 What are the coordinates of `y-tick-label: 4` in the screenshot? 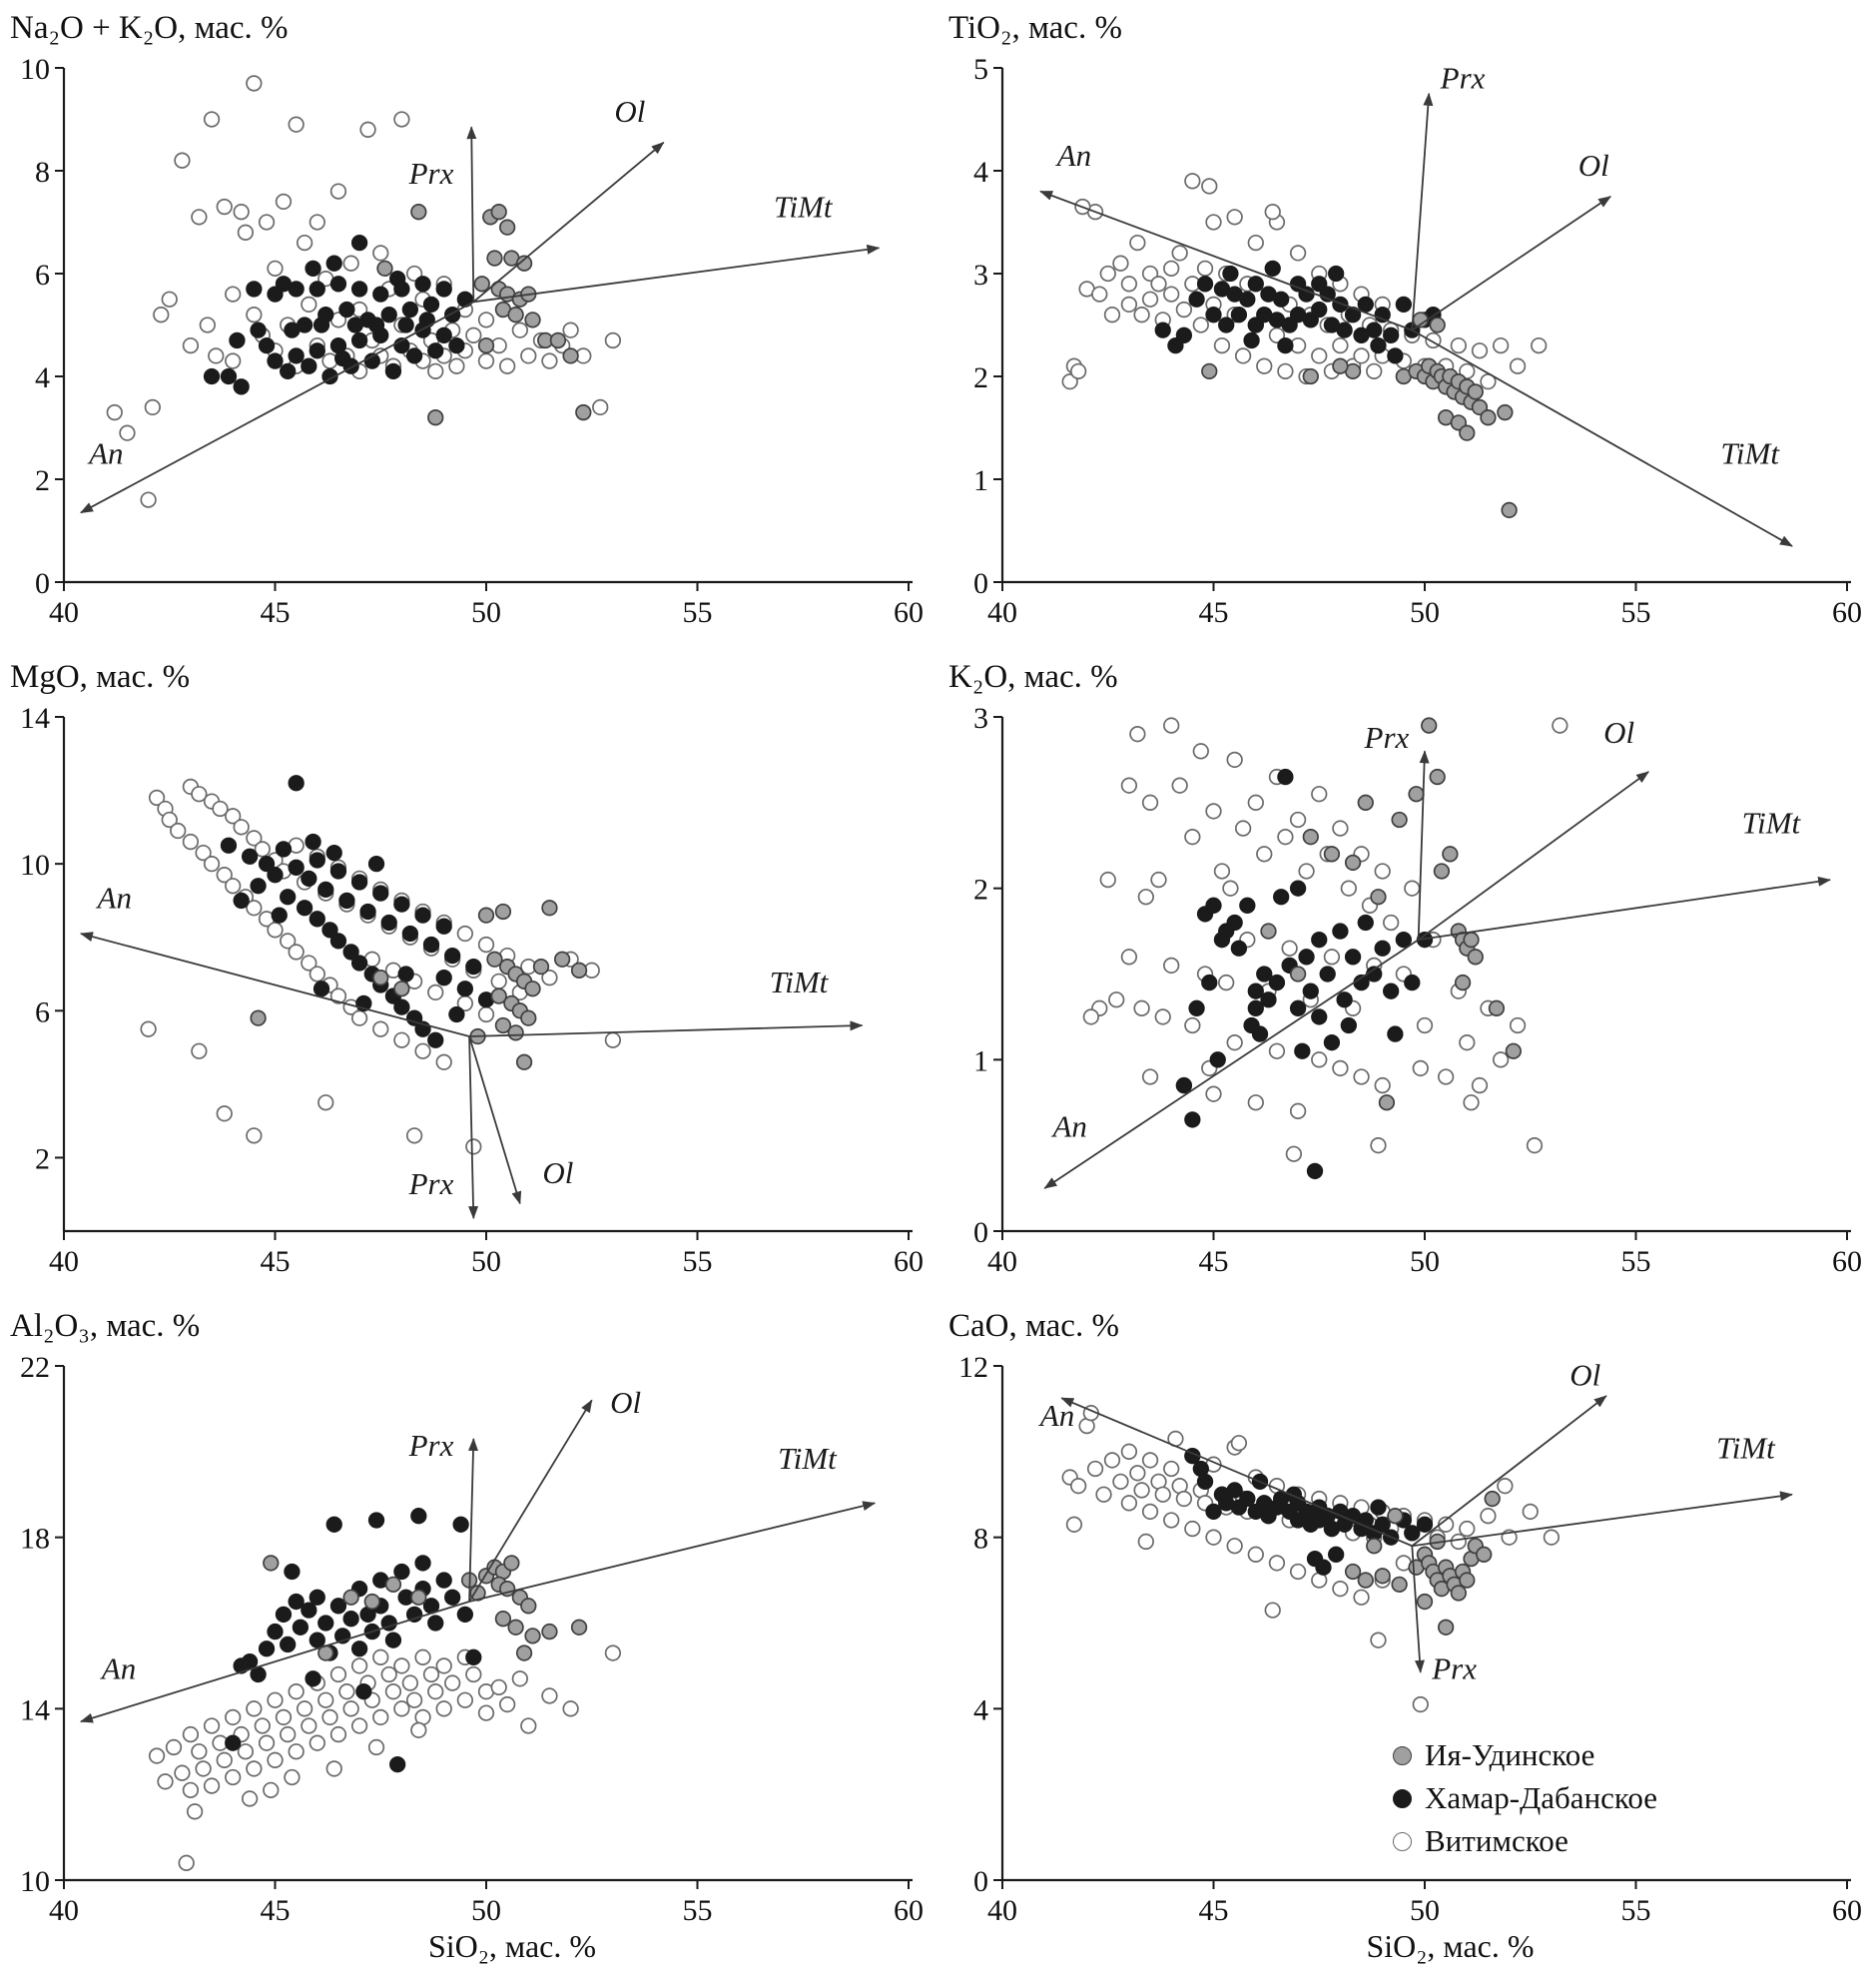 It's located at (980, 172).